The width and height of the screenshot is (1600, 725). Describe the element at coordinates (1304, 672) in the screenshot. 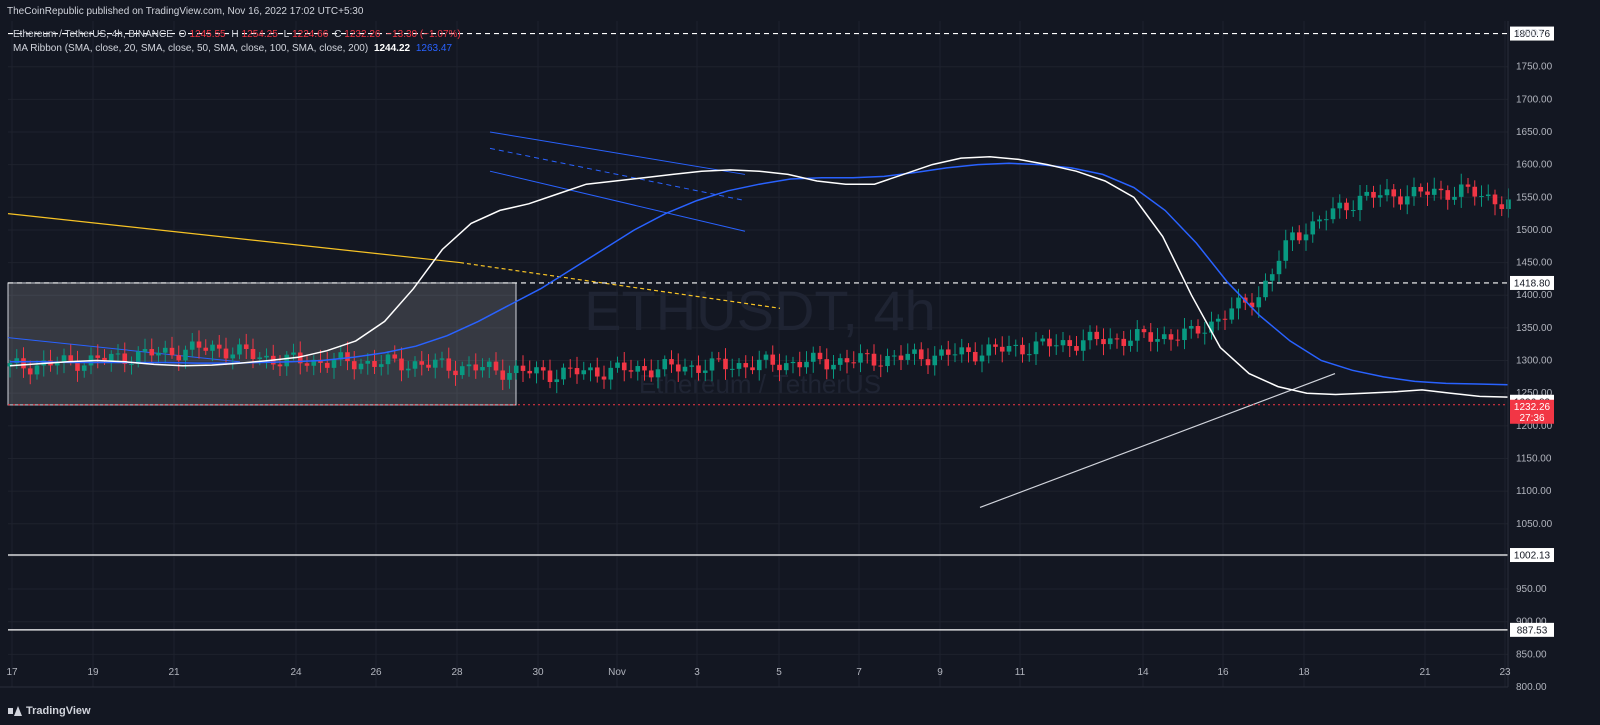

I see `time-tick-label: 18` at that location.